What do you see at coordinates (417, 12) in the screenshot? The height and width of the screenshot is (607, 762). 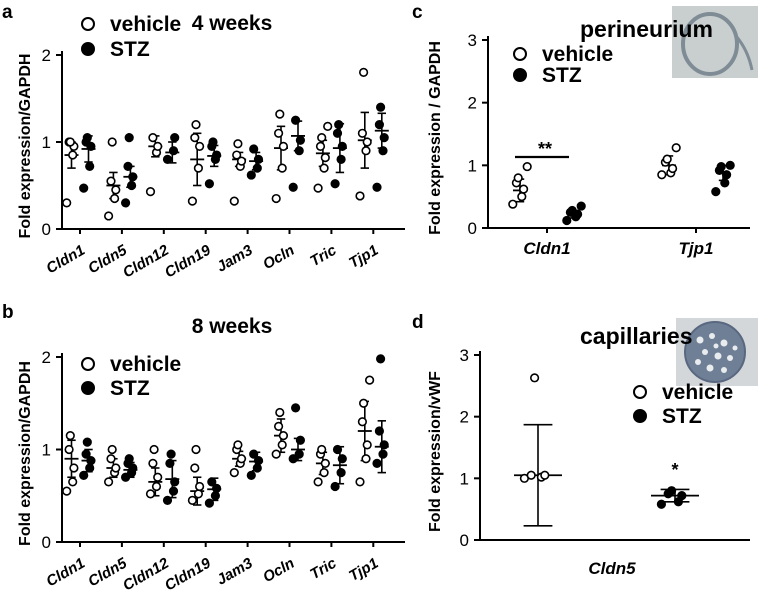 I see `panel-label-c: c` at bounding box center [417, 12].